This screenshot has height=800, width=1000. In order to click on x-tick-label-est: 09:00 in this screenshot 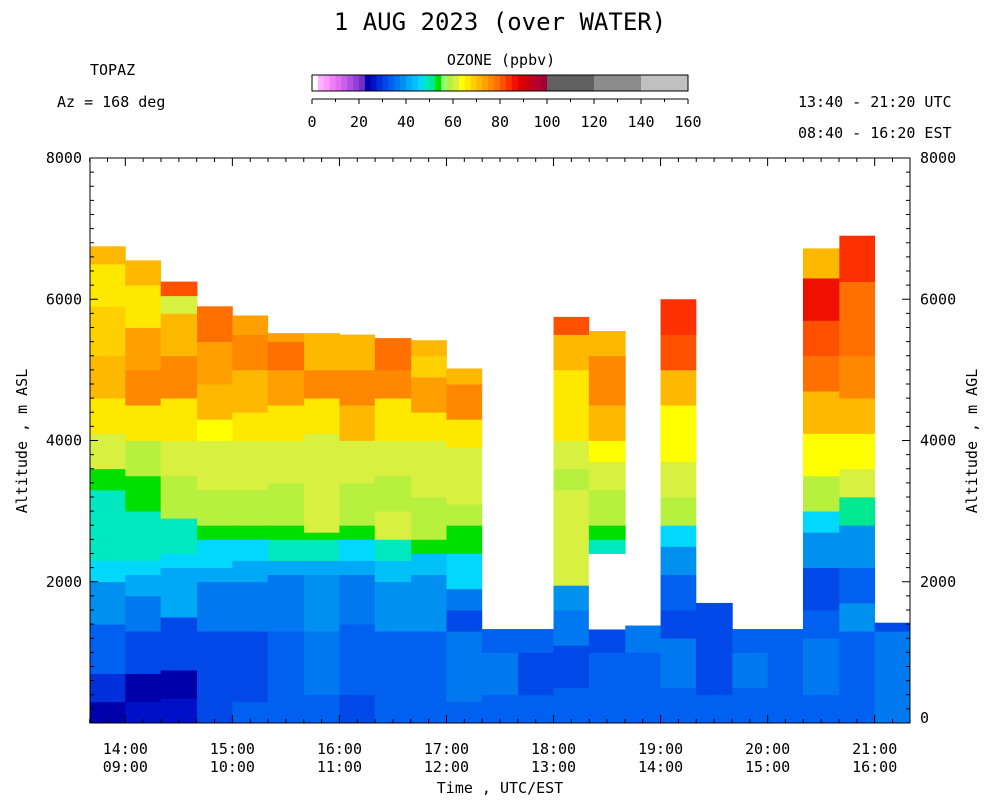, I will do `click(125, 767)`.